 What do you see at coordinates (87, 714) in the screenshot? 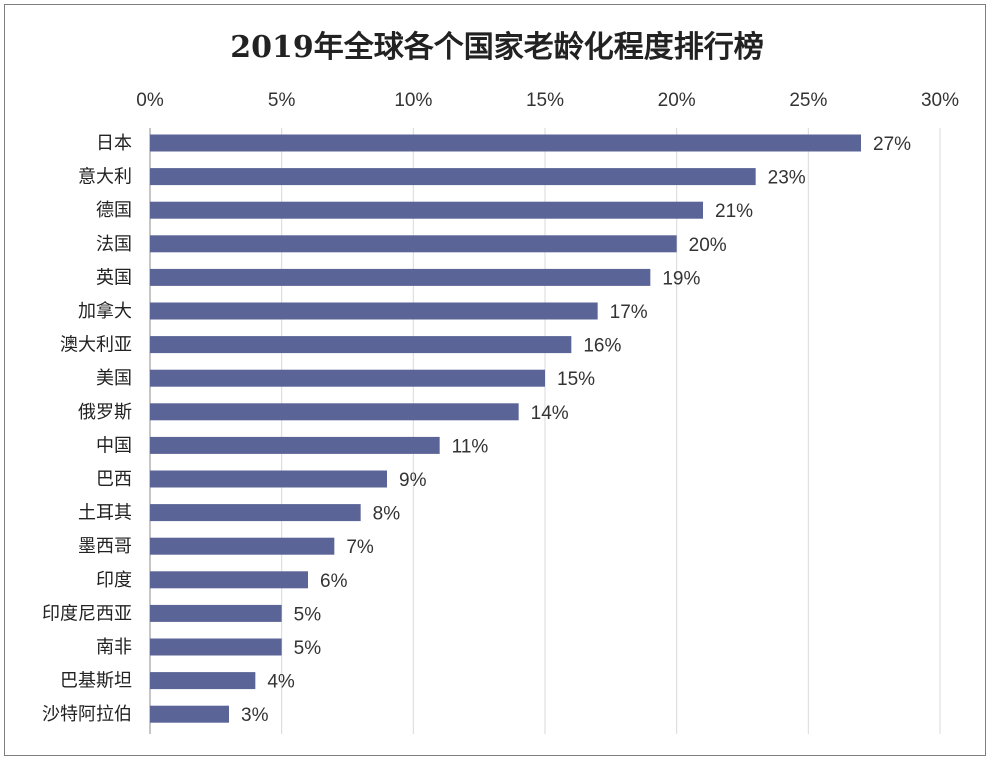
I see `category-label: 沙特阿拉伯` at bounding box center [87, 714].